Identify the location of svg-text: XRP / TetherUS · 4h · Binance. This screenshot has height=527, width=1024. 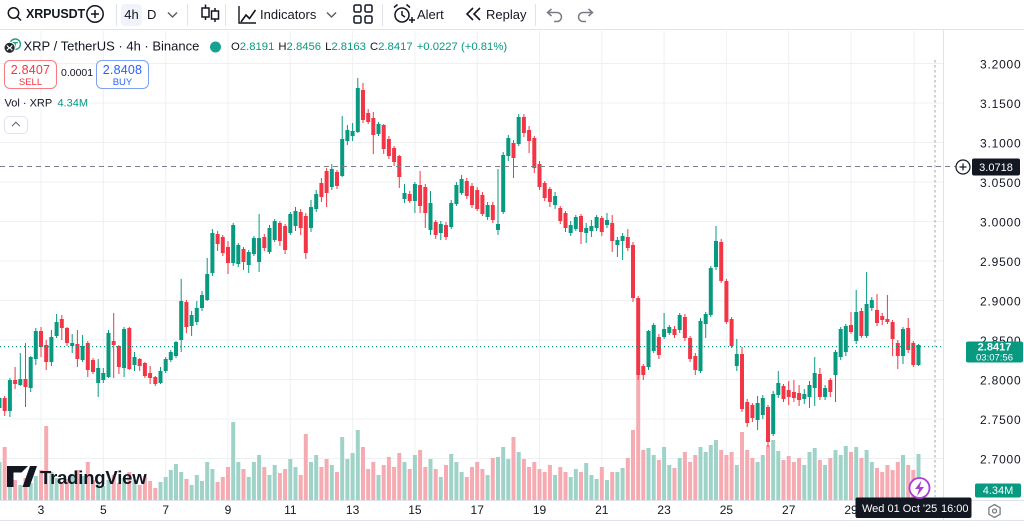
(112, 46).